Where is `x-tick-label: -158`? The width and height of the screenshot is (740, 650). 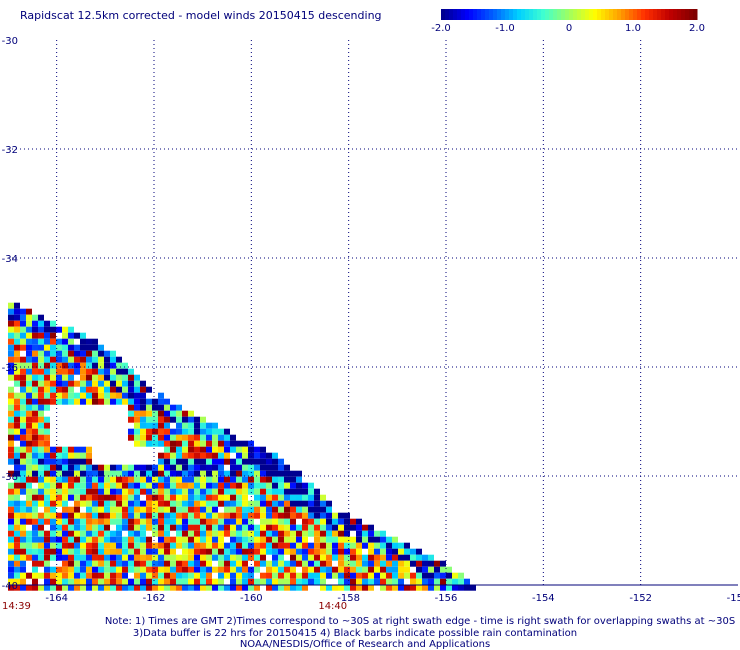 x-tick-label: -158 is located at coordinates (348, 598).